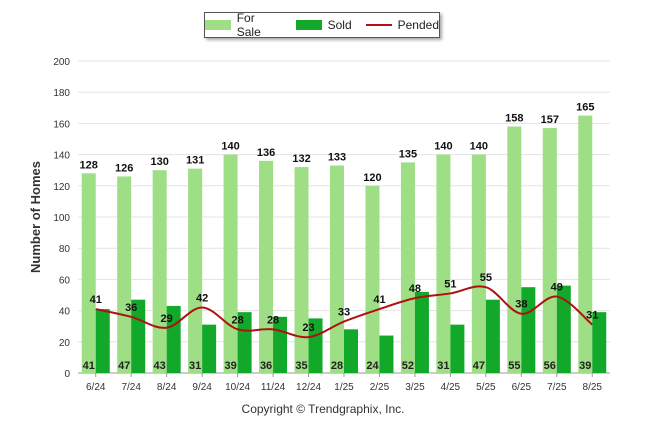 The width and height of the screenshot is (646, 434). What do you see at coordinates (195, 161) in the screenshot?
I see `data-label-for-sale: 131` at bounding box center [195, 161].